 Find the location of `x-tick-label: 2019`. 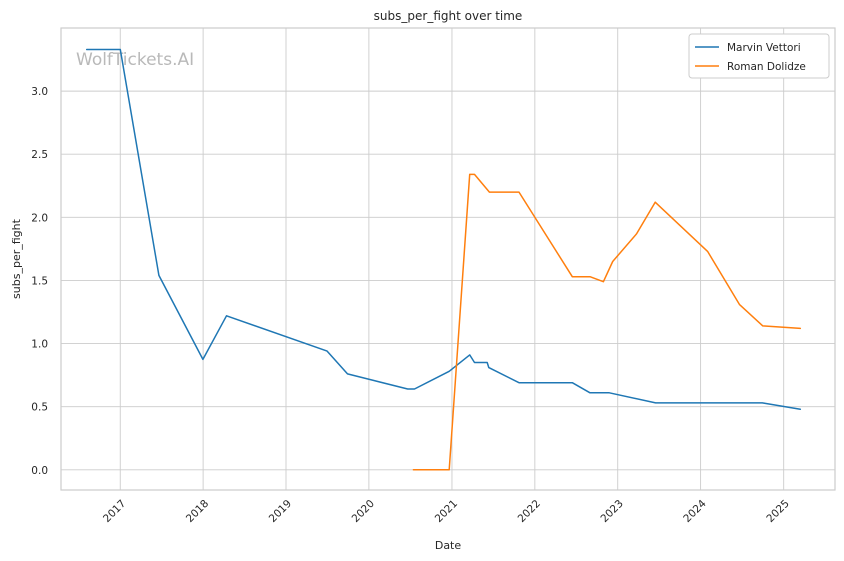

x-tick-label: 2019 is located at coordinates (280, 511).